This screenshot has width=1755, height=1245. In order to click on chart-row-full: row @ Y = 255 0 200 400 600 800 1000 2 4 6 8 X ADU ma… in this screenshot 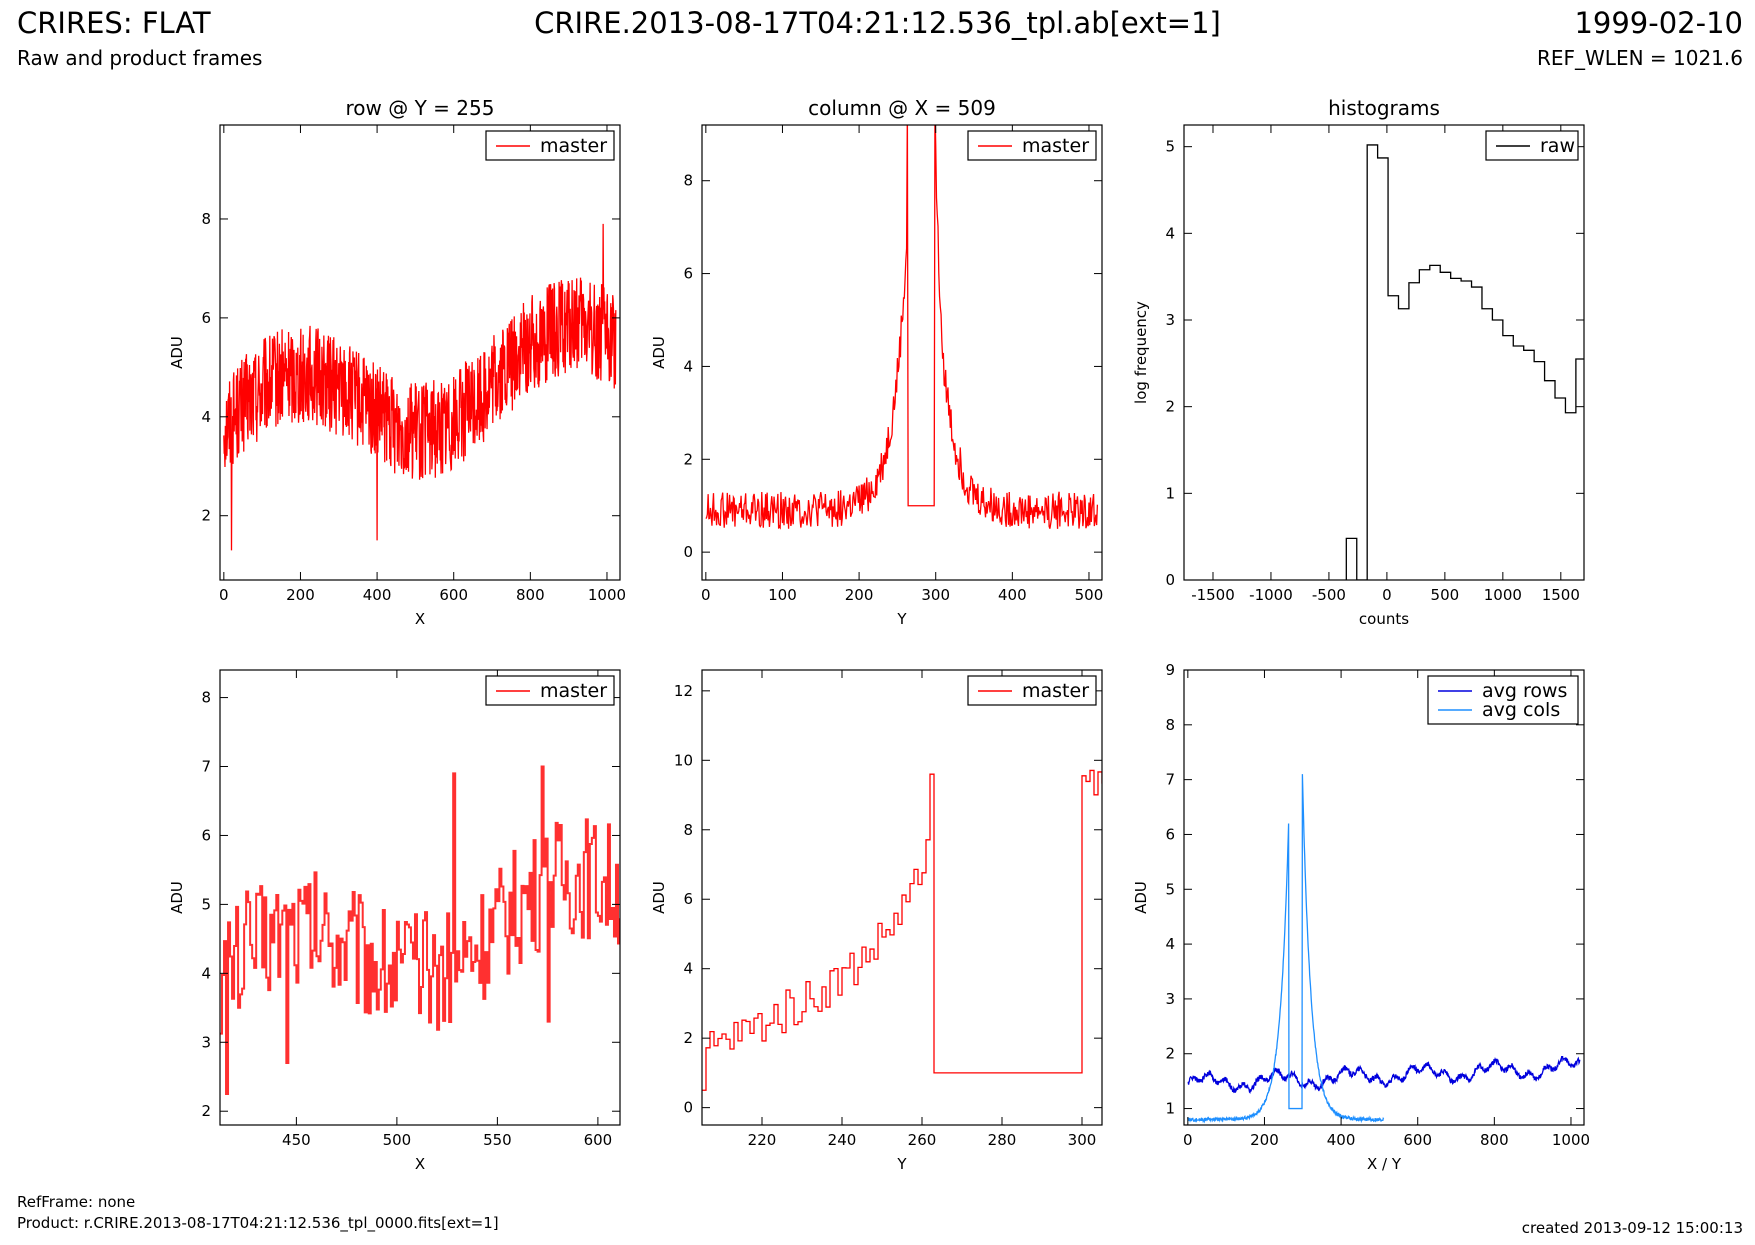, I will do `click(397, 362)`.